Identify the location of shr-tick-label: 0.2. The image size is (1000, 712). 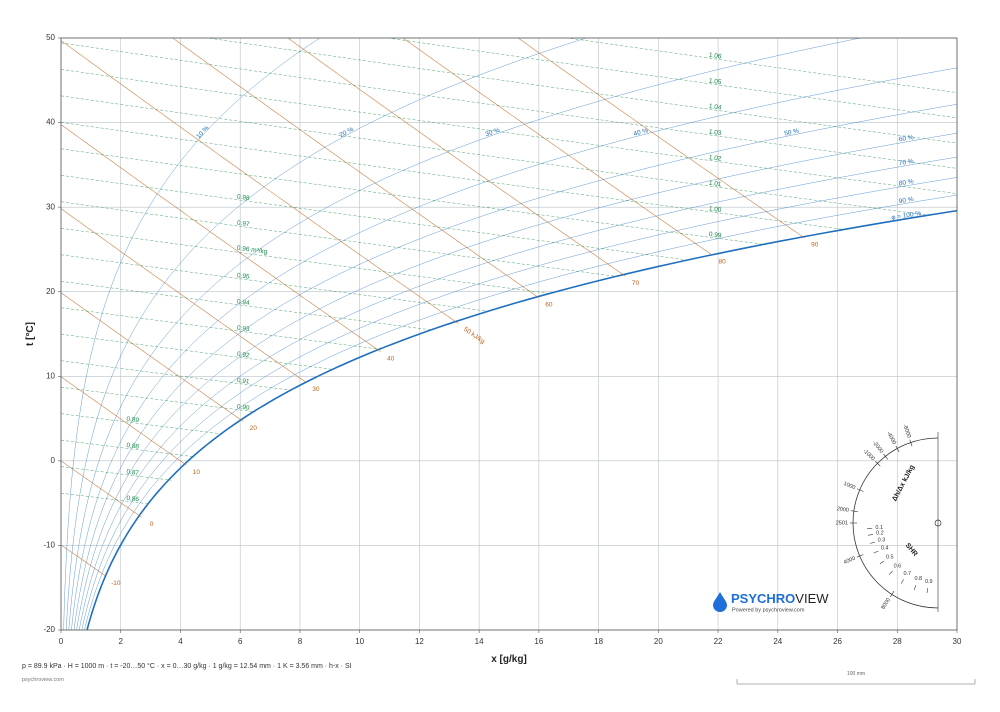
(880, 534).